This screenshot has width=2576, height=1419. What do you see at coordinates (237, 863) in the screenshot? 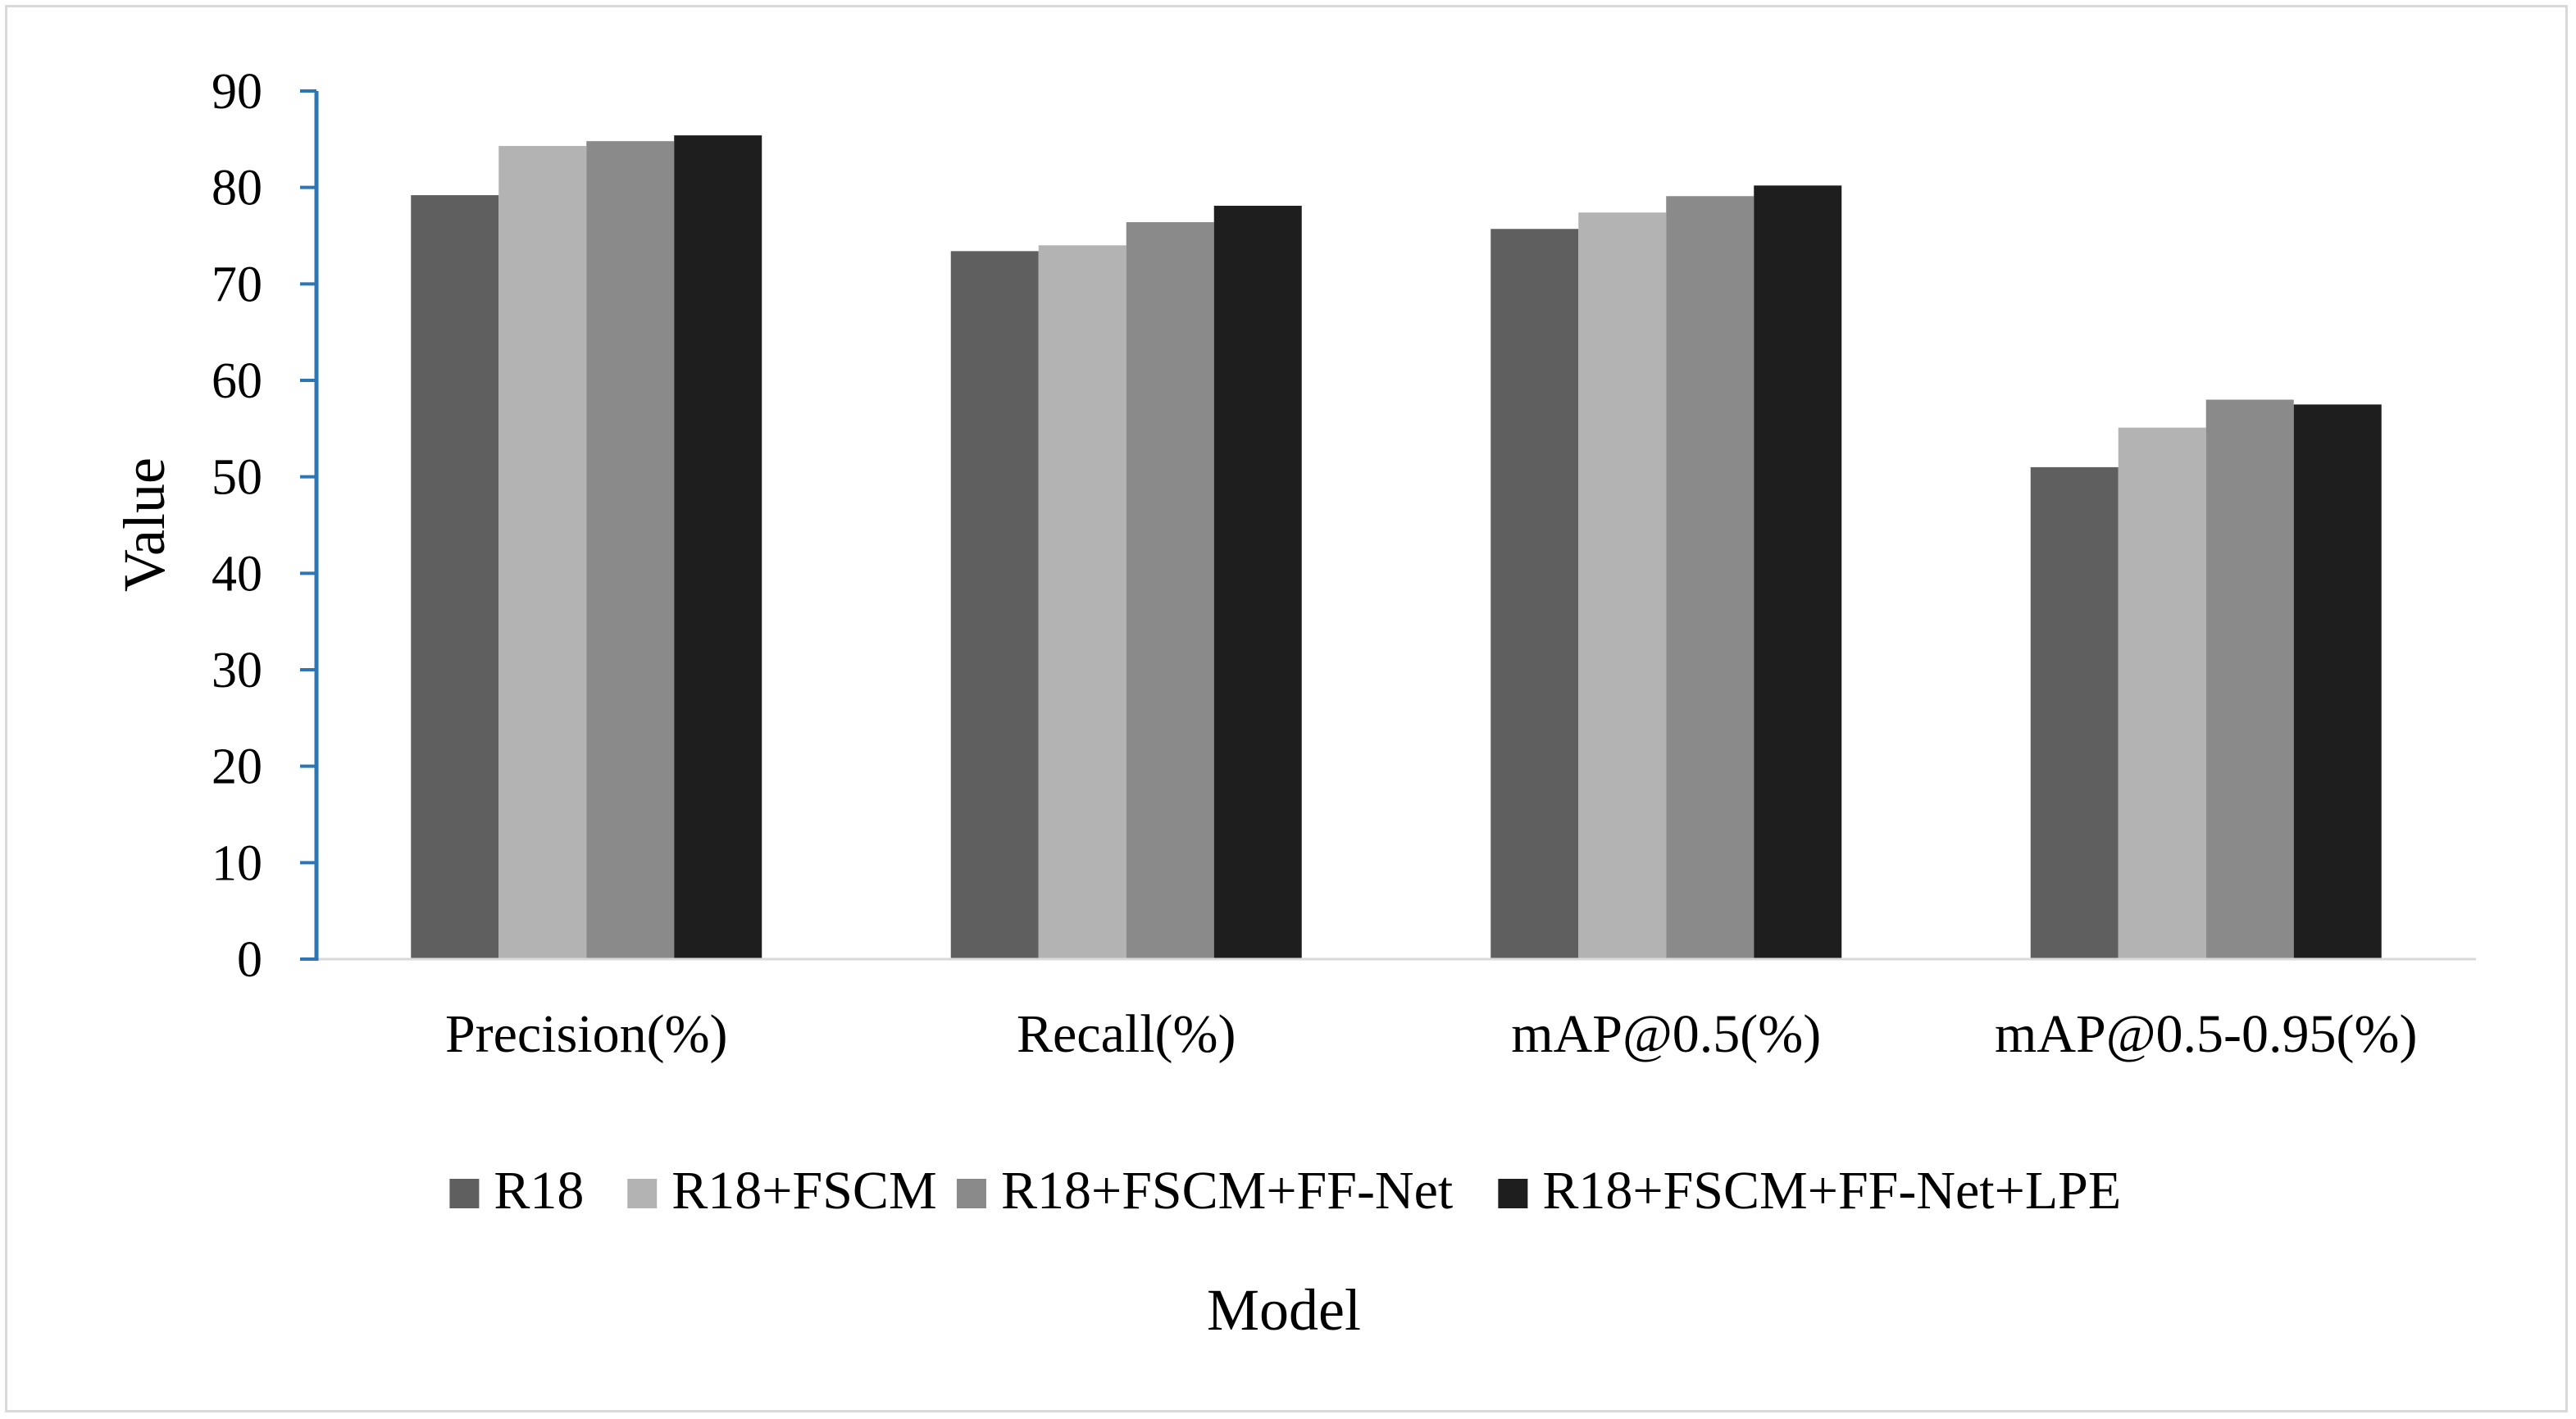
I see `y-tick-label: 10` at bounding box center [237, 863].